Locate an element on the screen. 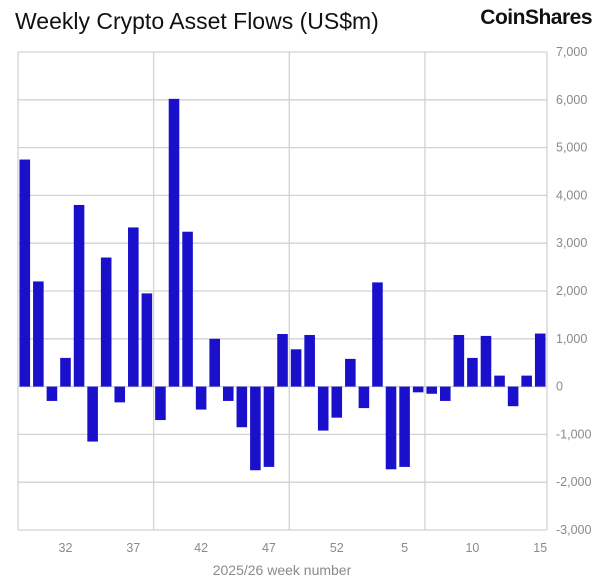 The height and width of the screenshot is (581, 600). x-tick-label: 42 is located at coordinates (201, 548).